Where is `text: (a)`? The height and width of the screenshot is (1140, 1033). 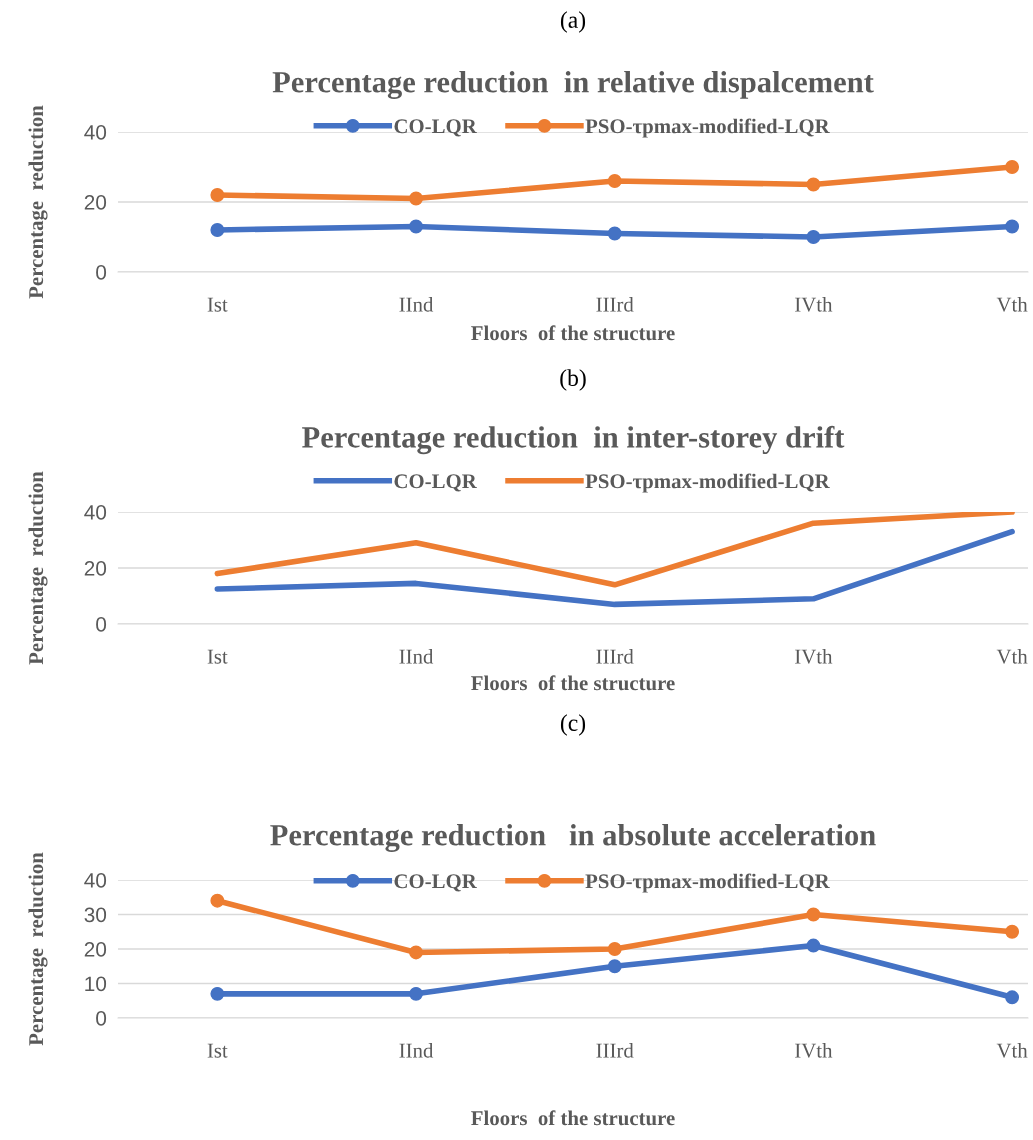 text: (a) is located at coordinates (573, 22).